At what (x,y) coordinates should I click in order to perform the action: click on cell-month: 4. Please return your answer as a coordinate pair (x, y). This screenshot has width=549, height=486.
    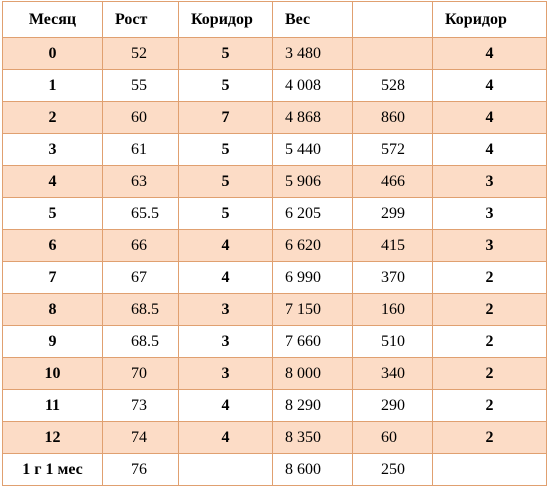
    Looking at the image, I should click on (52, 181).